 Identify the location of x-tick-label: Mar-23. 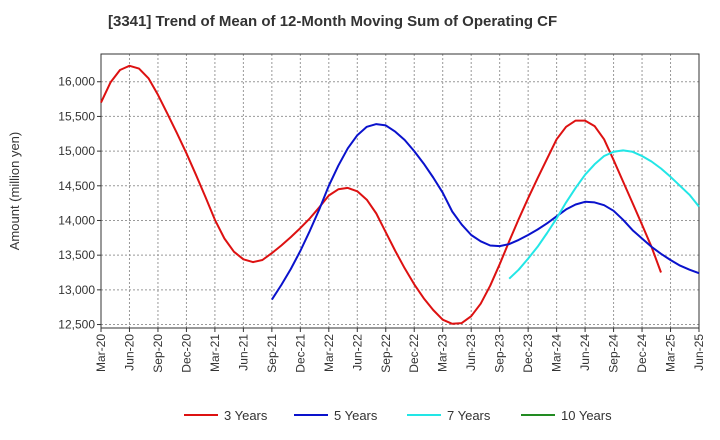
(443, 353).